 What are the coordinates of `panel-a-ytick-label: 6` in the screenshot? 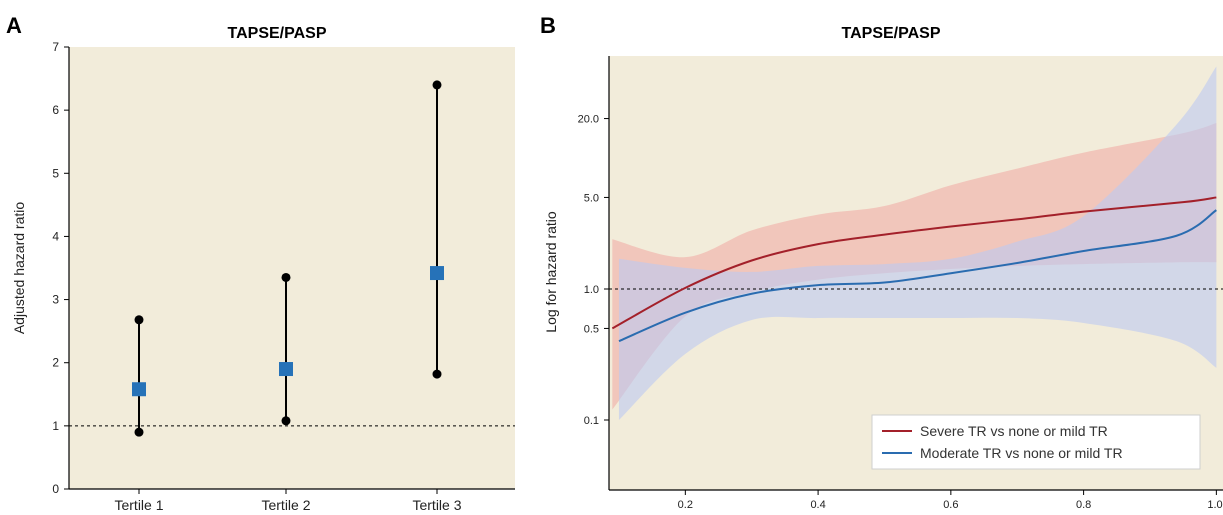 It's located at (55, 110).